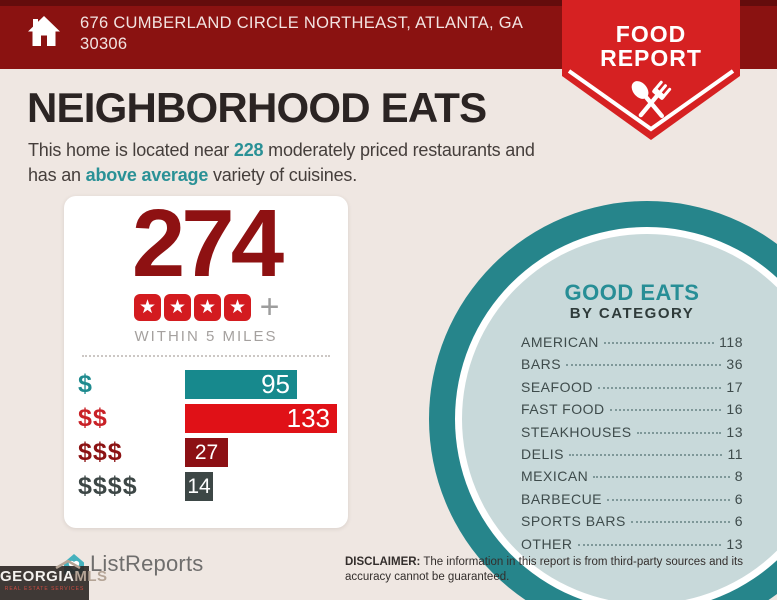 This screenshot has width=777, height=600. I want to click on variety-highlight: above average, so click(147, 175).